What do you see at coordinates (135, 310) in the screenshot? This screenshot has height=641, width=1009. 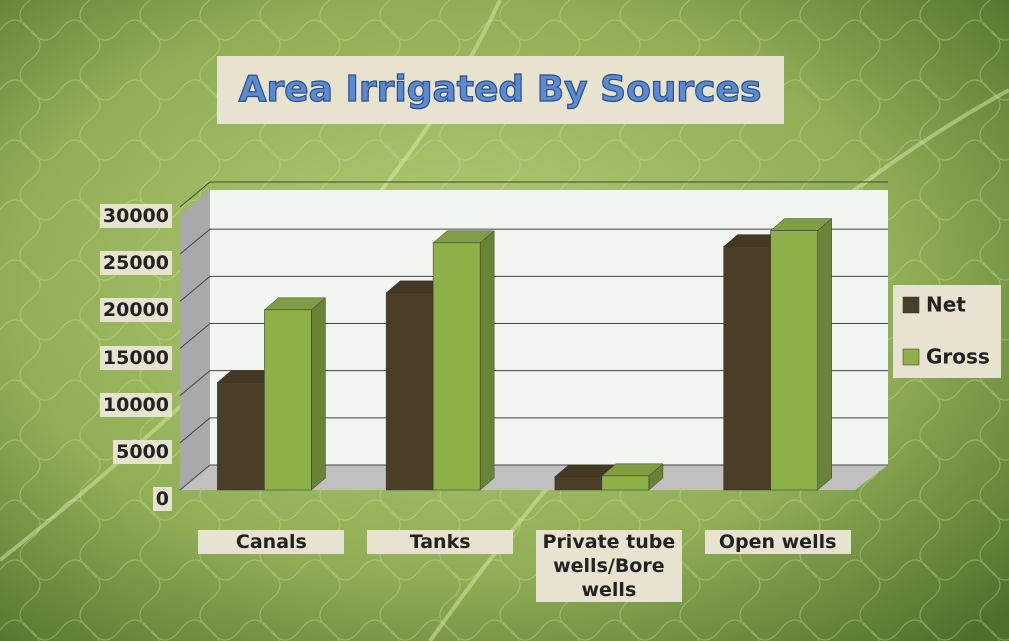 I see `y-tick-label: 20000` at bounding box center [135, 310].